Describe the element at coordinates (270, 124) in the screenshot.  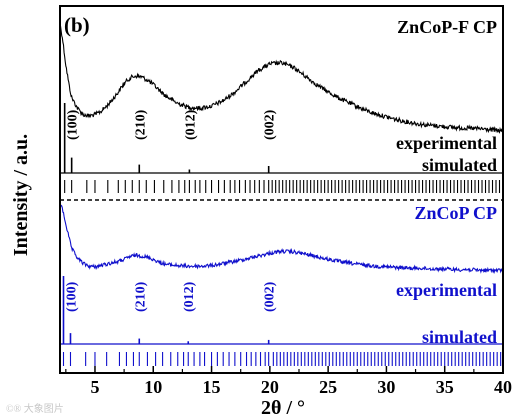
I see `peak-label-top-4: (002)` at that location.